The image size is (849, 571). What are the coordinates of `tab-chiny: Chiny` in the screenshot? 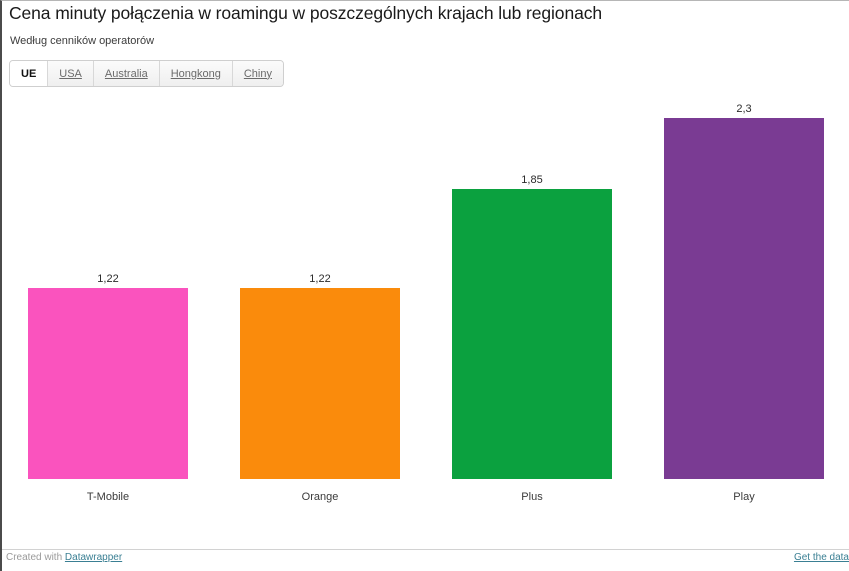 It's located at (257, 73).